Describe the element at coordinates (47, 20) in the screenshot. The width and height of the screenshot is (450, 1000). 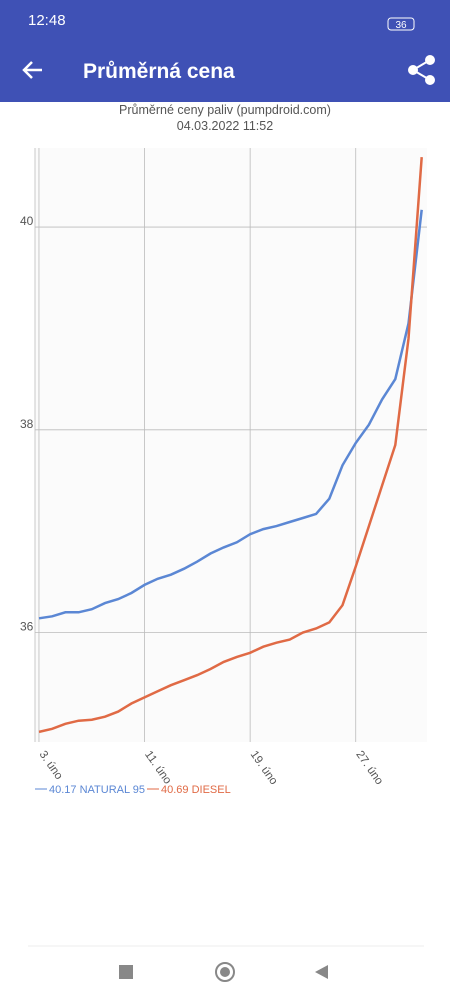
I see `status-time: 12:48` at that location.